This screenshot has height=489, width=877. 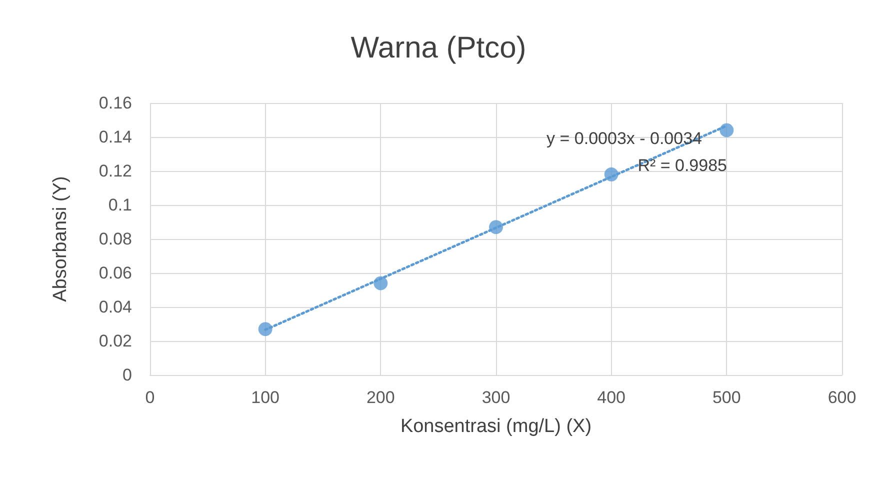 I want to click on x-tick-label: 500, so click(x=726, y=397).